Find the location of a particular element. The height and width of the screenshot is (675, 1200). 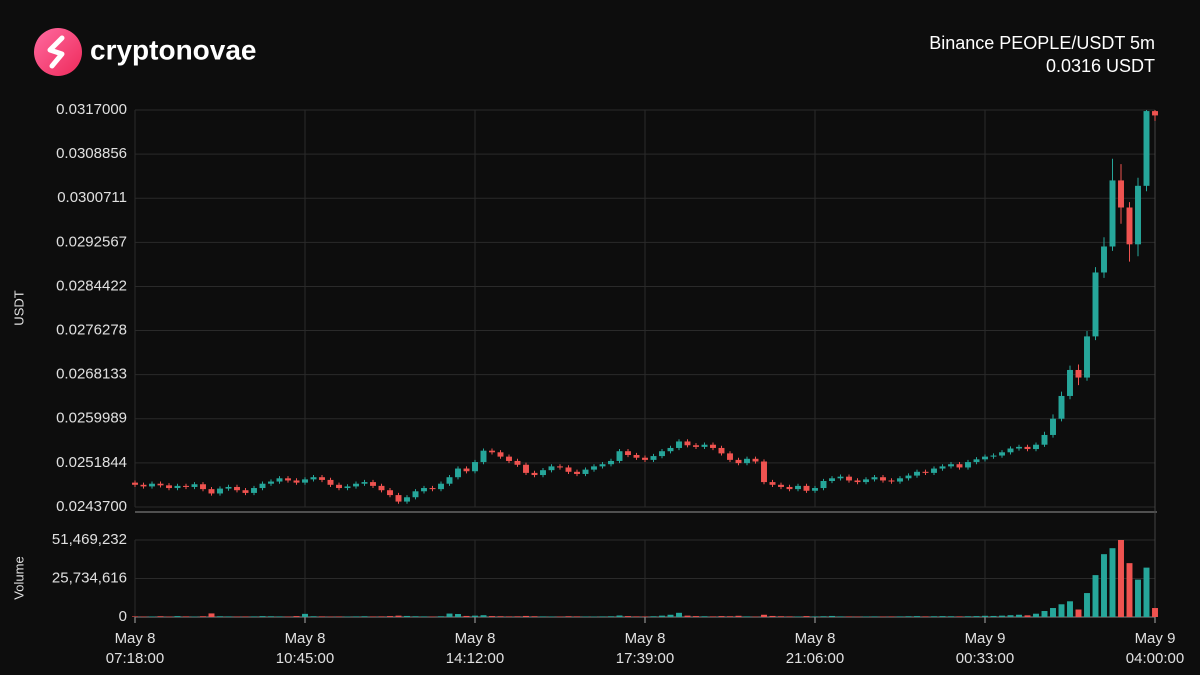

y-tick-label: 0.0268133 is located at coordinates (91, 374).